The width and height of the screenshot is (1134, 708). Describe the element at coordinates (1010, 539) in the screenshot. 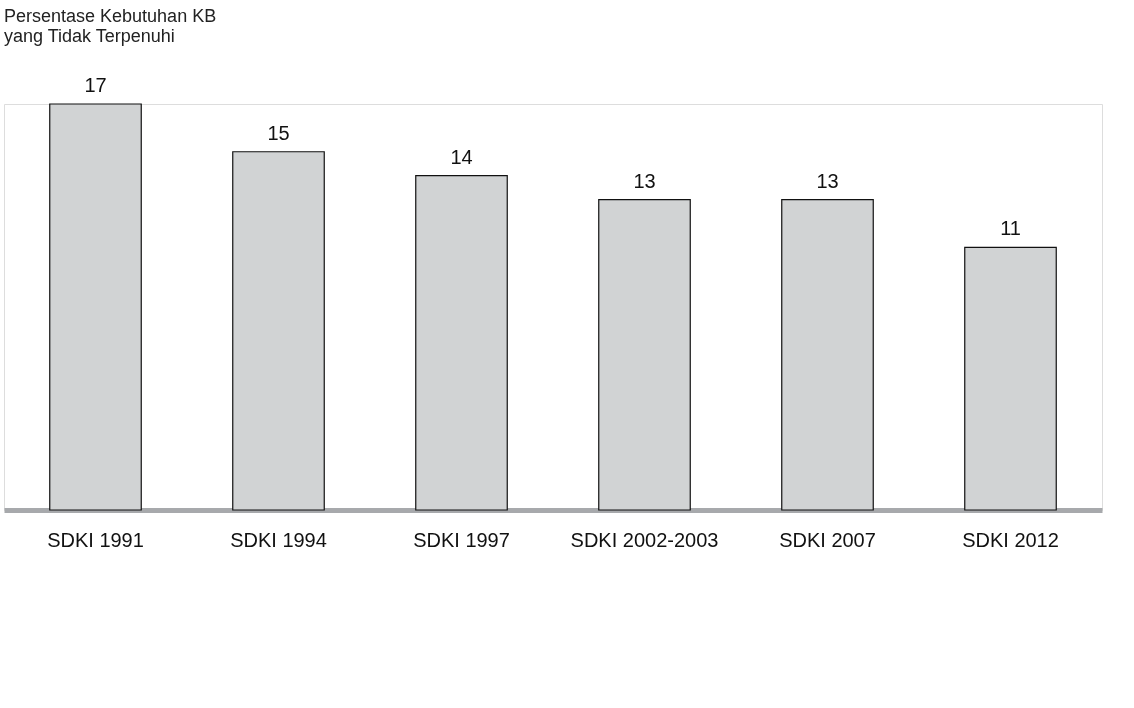

I see `x-tick-label: SDKI 2012` at that location.